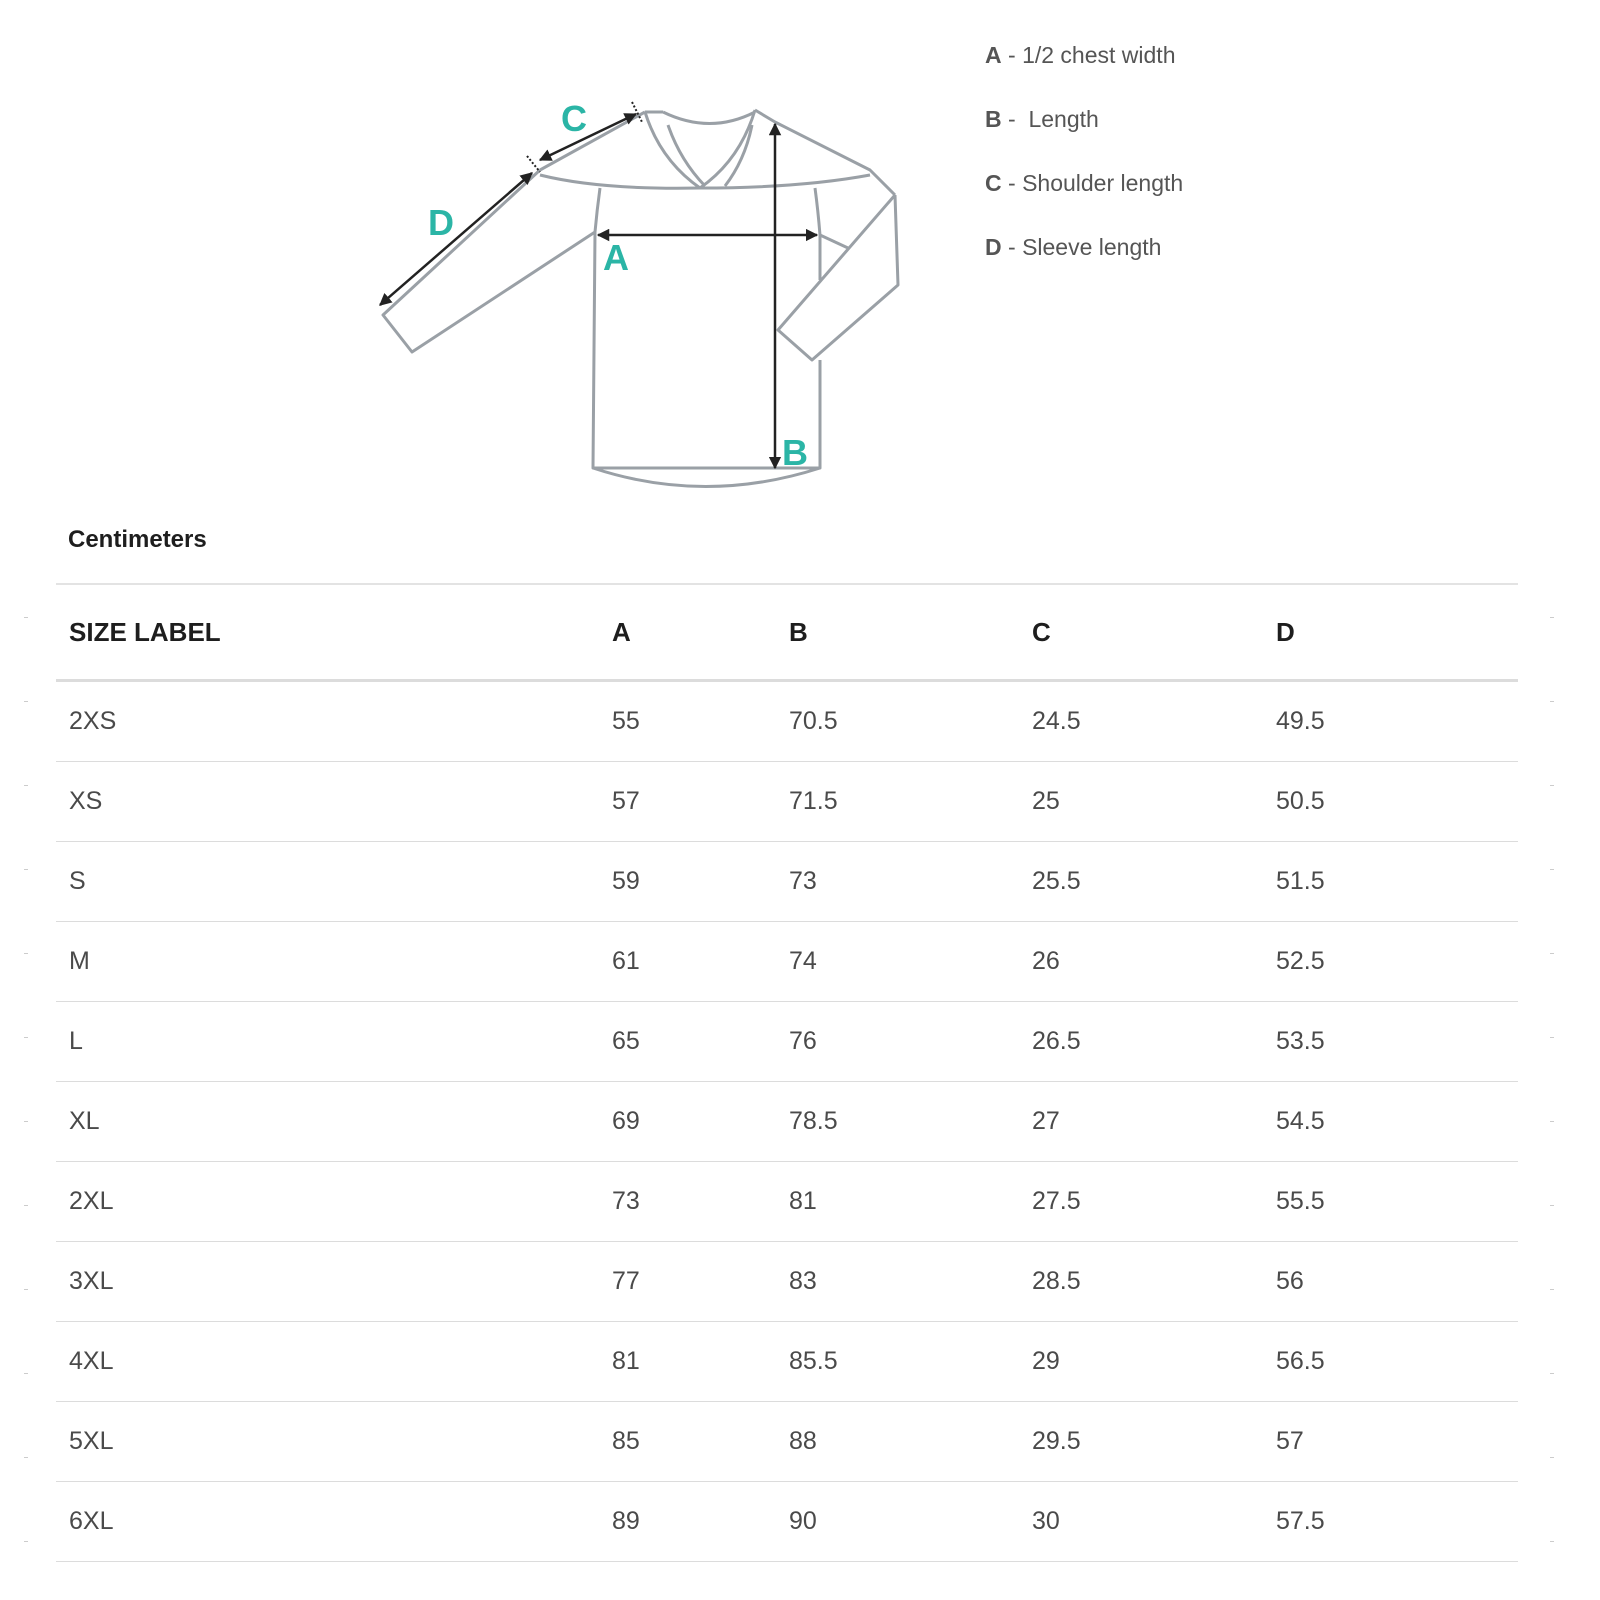  Describe the element at coordinates (1397, 1121) in the screenshot. I see `measurement-cell: 54.5` at that location.